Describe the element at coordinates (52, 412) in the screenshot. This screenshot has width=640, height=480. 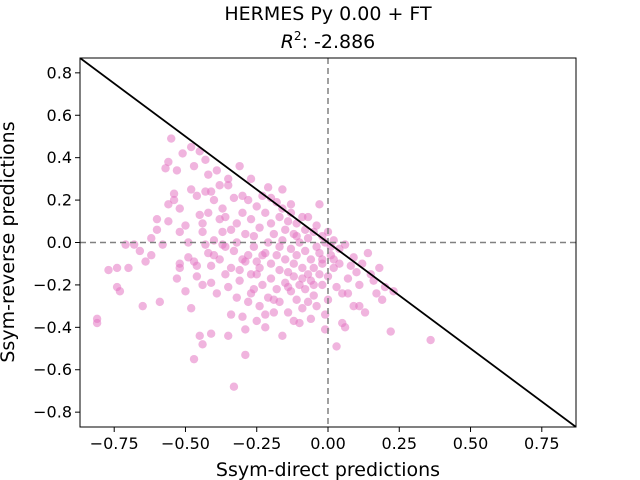
I see `y-tick-label: −0.8` at that location.